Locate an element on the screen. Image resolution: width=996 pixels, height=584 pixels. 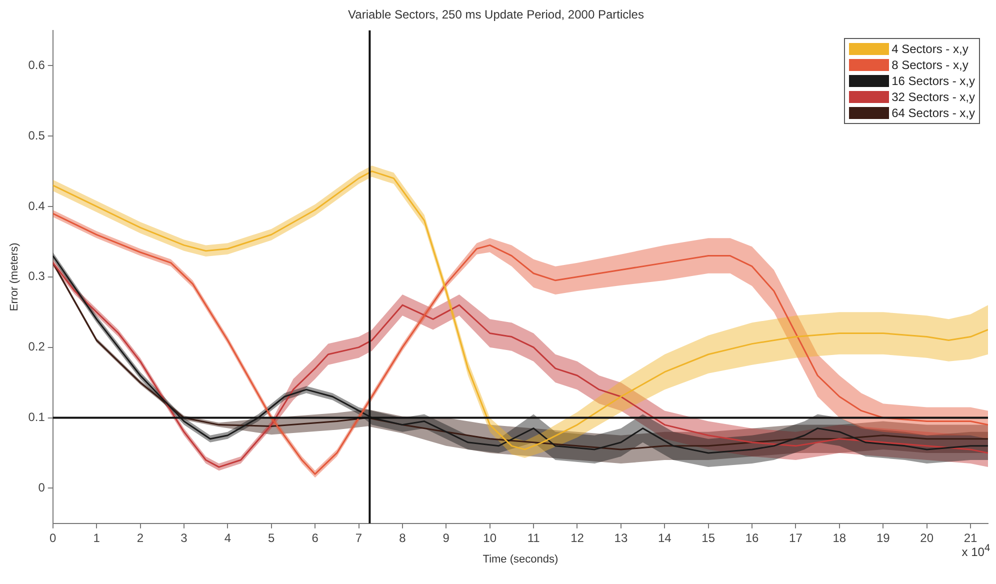
y-tick-label: 0.1 is located at coordinates (37, 417).